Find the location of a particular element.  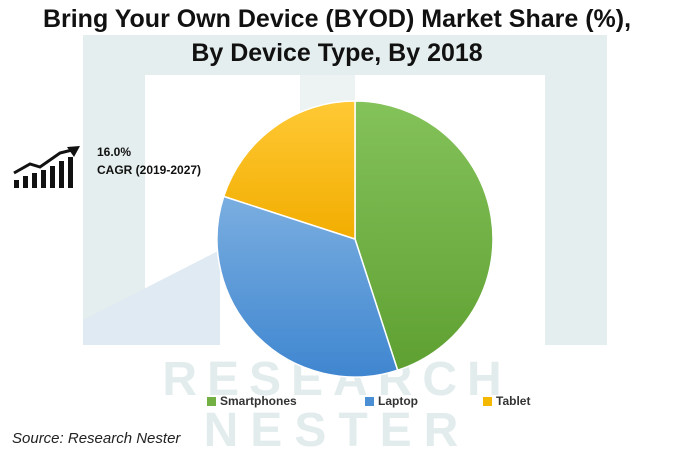

chart-title-line2: By Device Type, By 2018 is located at coordinates (337, 53).